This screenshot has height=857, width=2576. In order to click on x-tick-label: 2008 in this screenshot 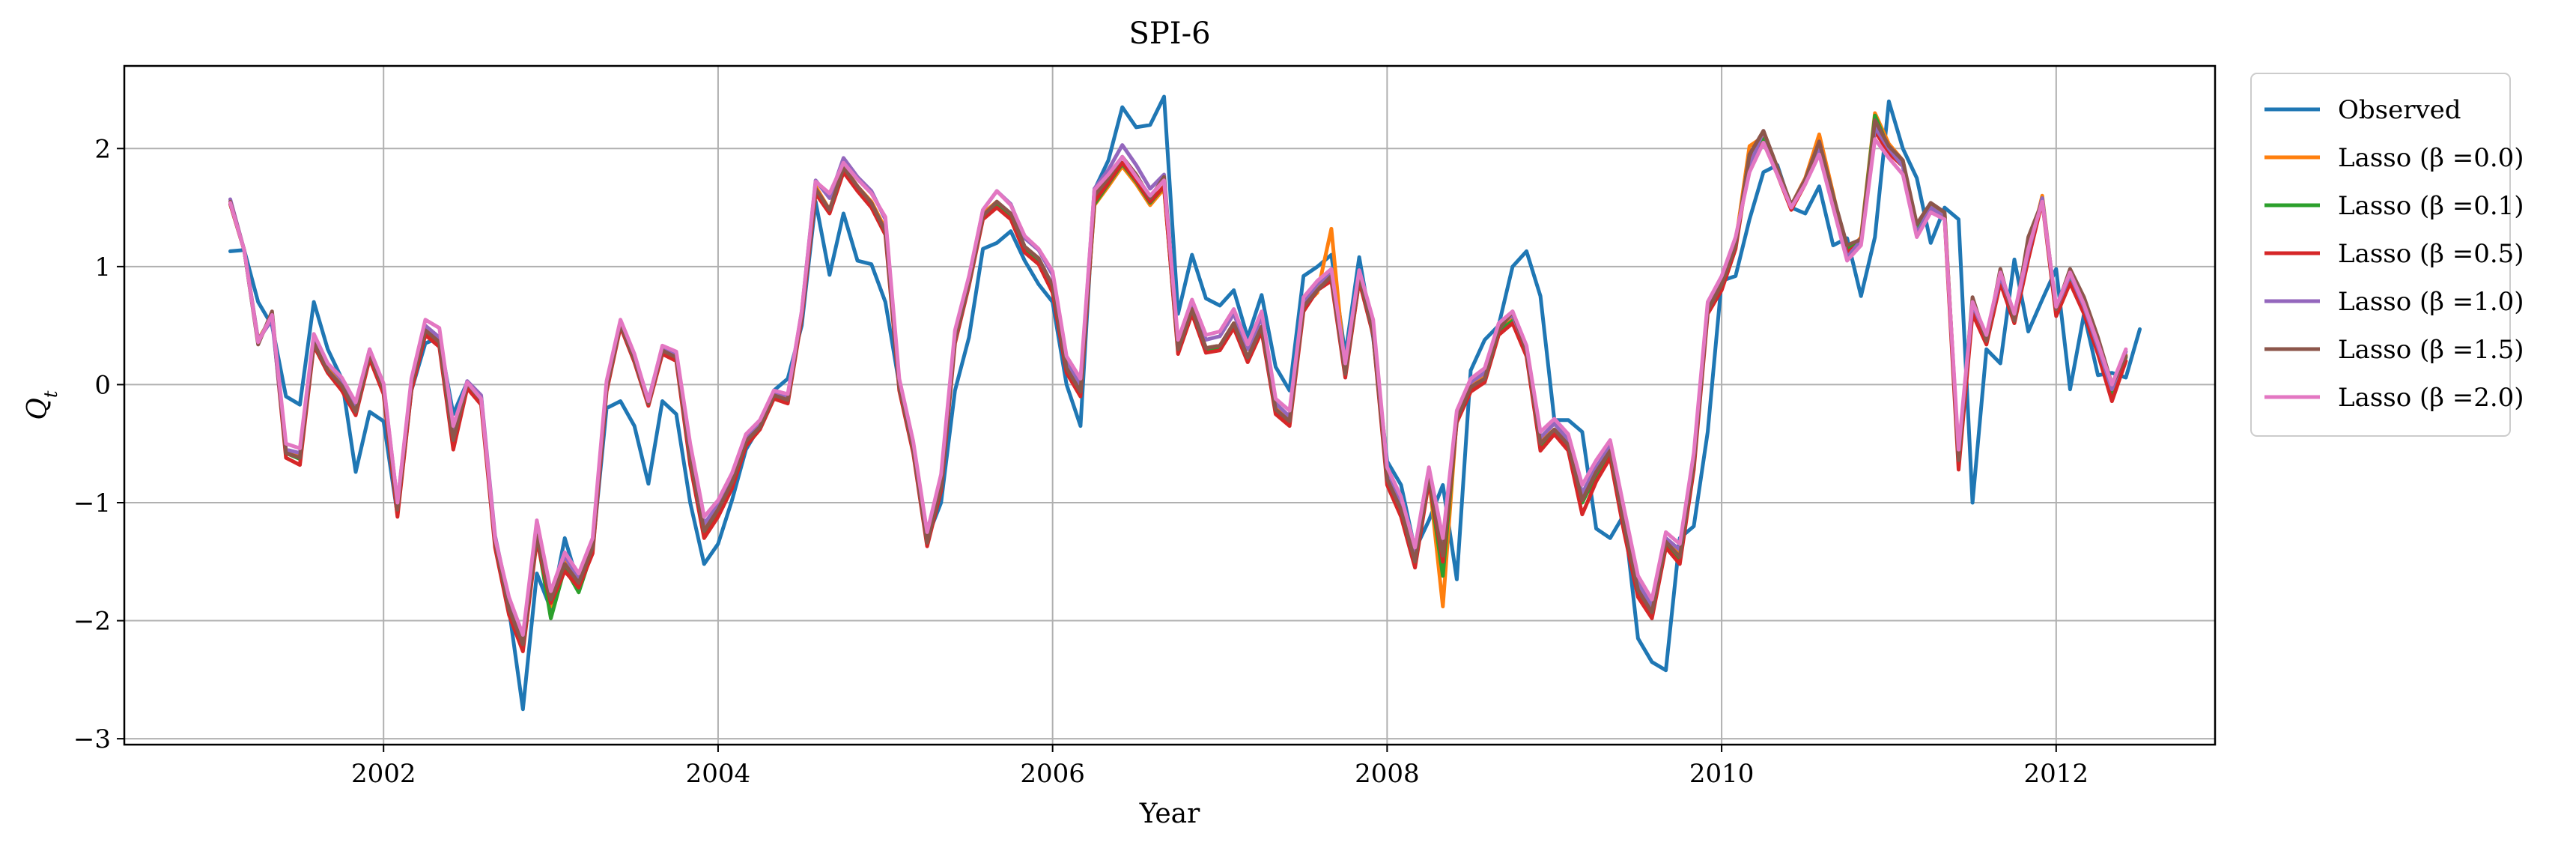, I will do `click(1387, 774)`.